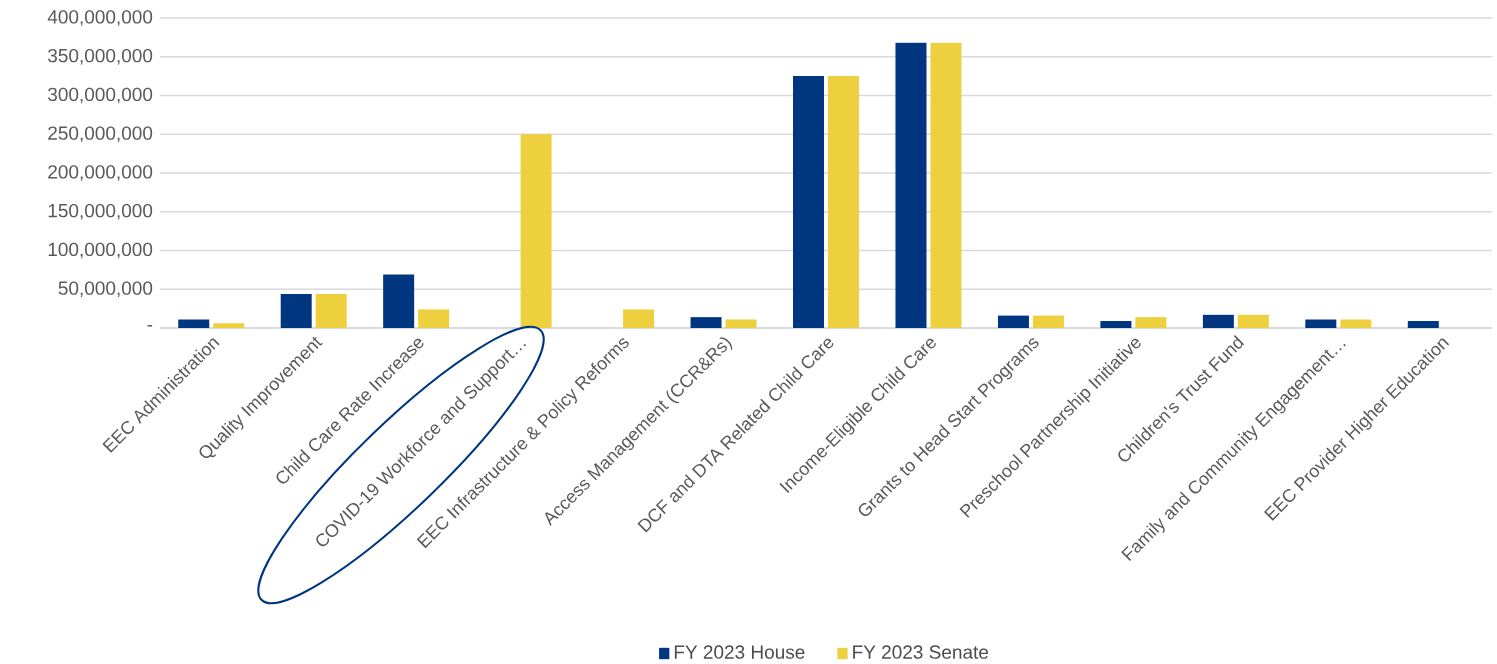 The height and width of the screenshot is (664, 1497). Describe the element at coordinates (105, 289) in the screenshot. I see `y-tick-label: 50,000,000` at that location.